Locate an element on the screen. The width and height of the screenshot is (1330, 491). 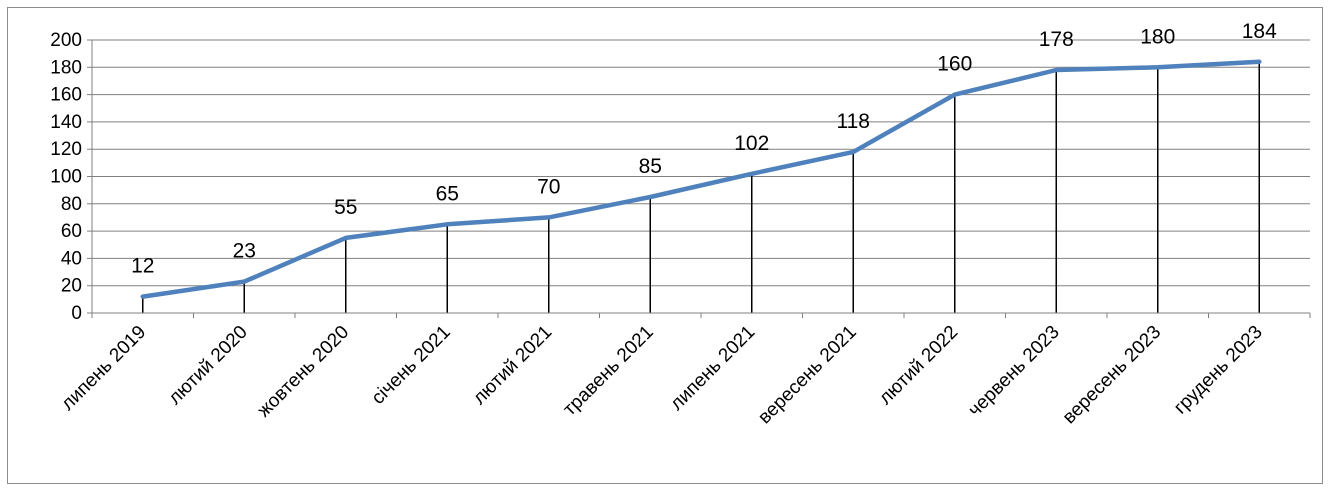
x-tick-label: лютий 2022 is located at coordinates (918, 365).